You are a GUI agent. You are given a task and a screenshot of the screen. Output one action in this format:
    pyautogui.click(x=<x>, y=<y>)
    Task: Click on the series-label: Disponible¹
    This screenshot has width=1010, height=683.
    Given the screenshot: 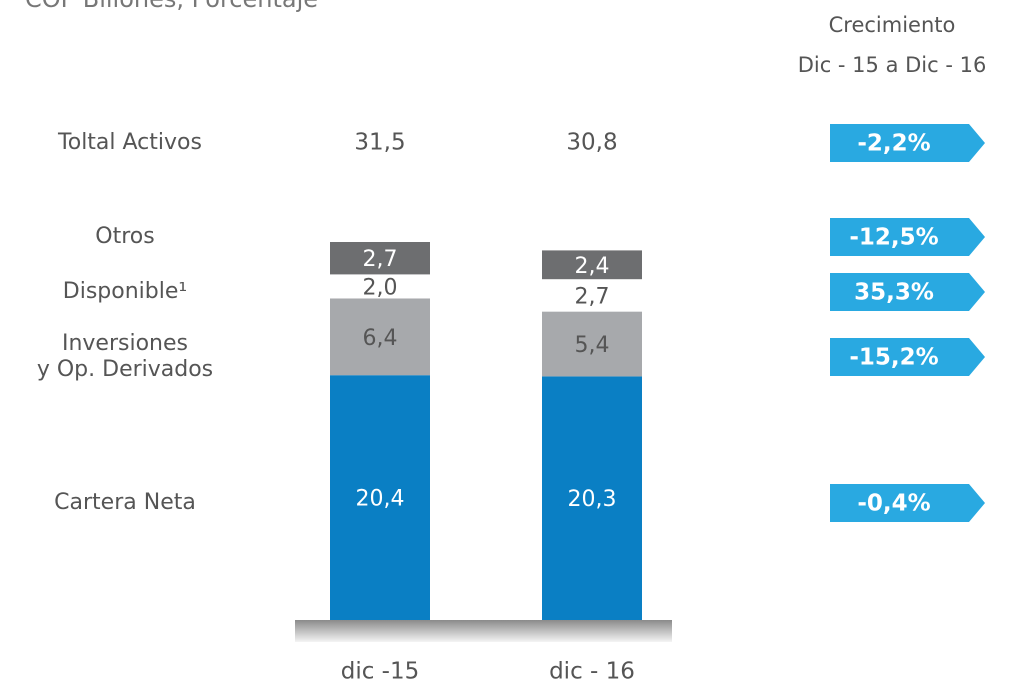 What is the action you would take?
    pyautogui.click(x=125, y=291)
    